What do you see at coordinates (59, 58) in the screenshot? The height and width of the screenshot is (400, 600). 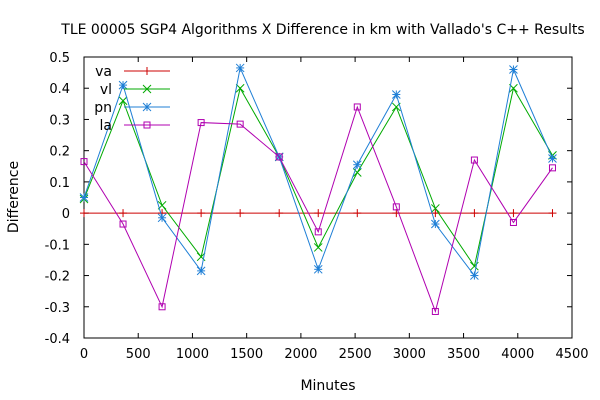 I see `y-tick-label: 0.5` at bounding box center [59, 58].